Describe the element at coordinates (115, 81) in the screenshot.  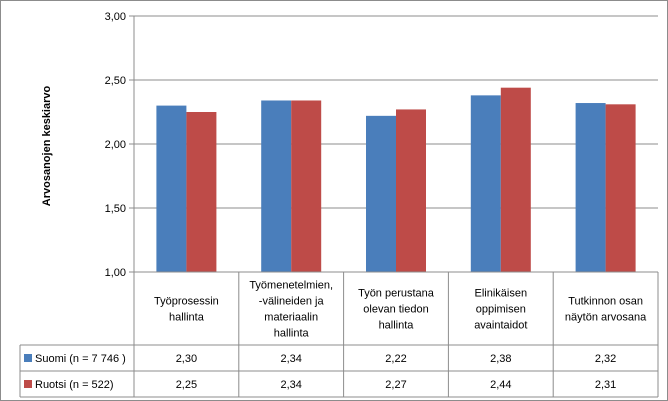
I see `y-tick-label: 2,50` at that location.